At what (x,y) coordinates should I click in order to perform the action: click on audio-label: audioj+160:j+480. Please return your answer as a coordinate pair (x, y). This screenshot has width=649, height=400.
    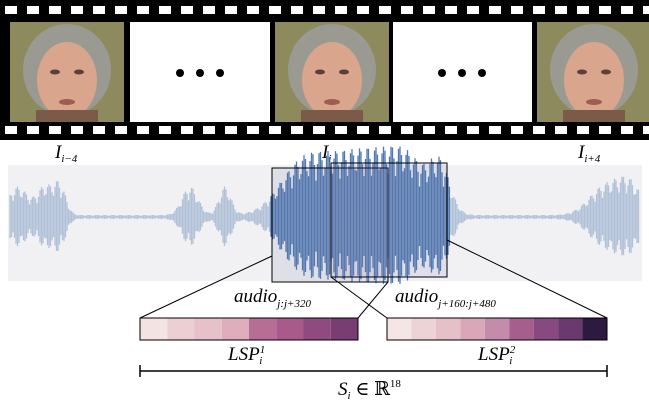
    Looking at the image, I should click on (445, 298).